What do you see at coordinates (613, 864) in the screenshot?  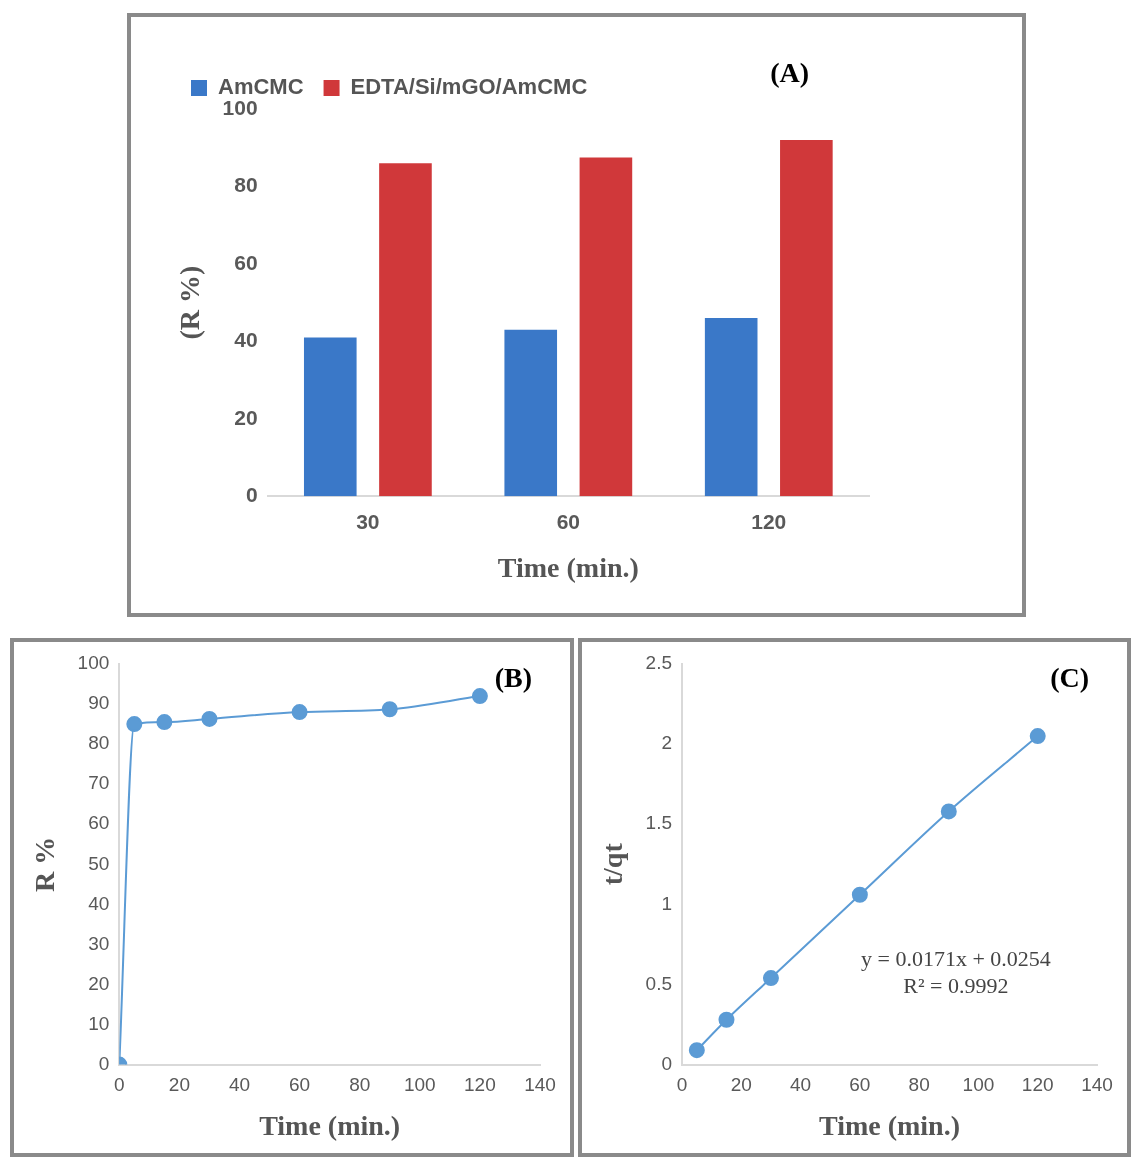 I see `y-axis-title: t/qt` at bounding box center [613, 864].